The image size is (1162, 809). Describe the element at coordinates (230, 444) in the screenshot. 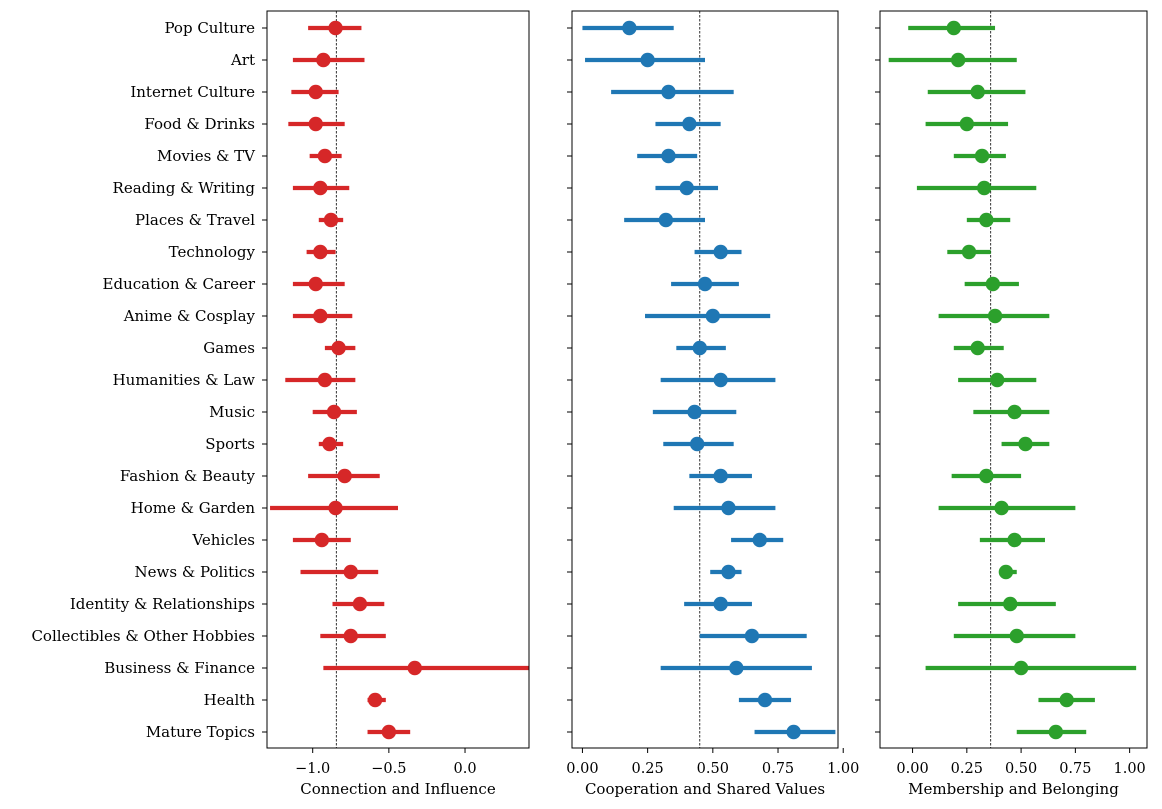

I see `category-label: Sports` at that location.